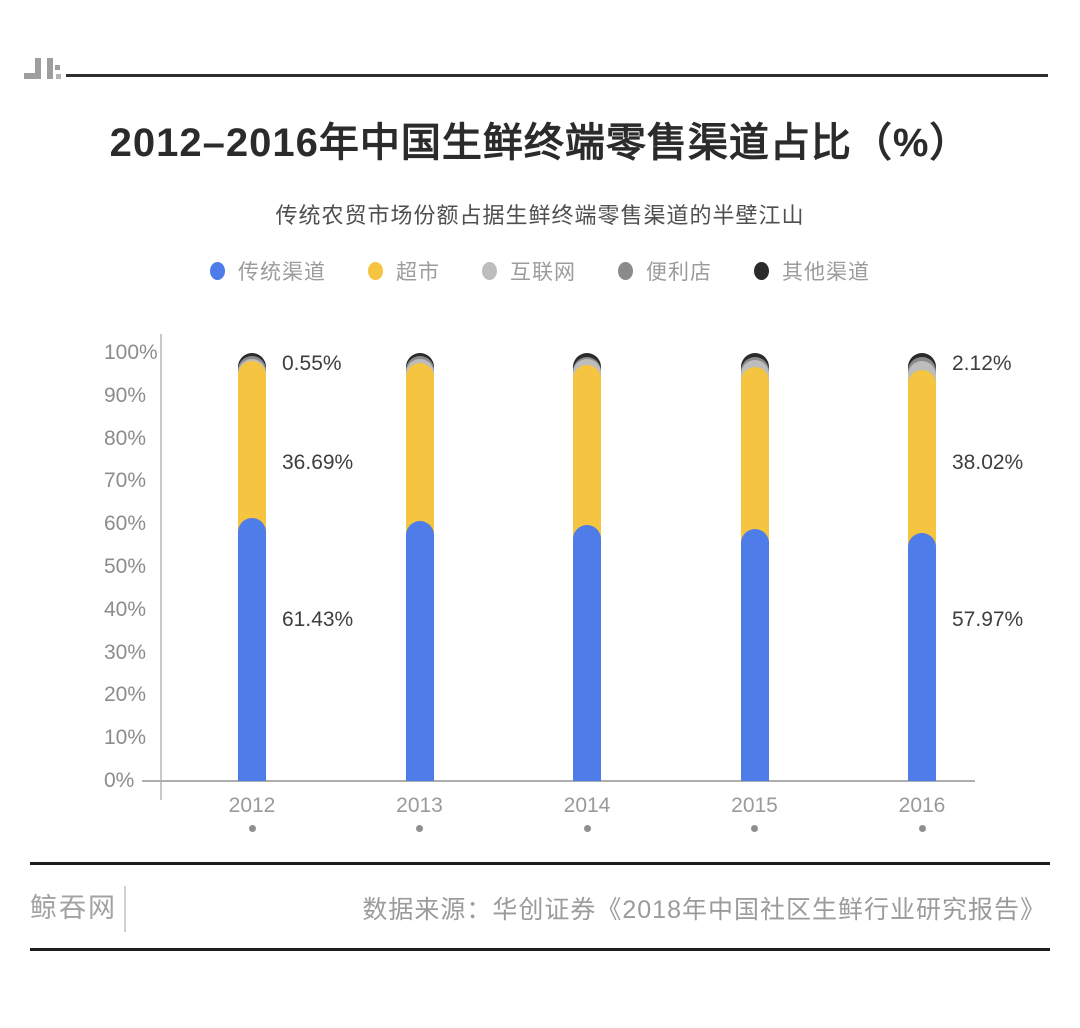  What do you see at coordinates (252, 805) in the screenshot?
I see `x-axis-label: 2012` at bounding box center [252, 805].